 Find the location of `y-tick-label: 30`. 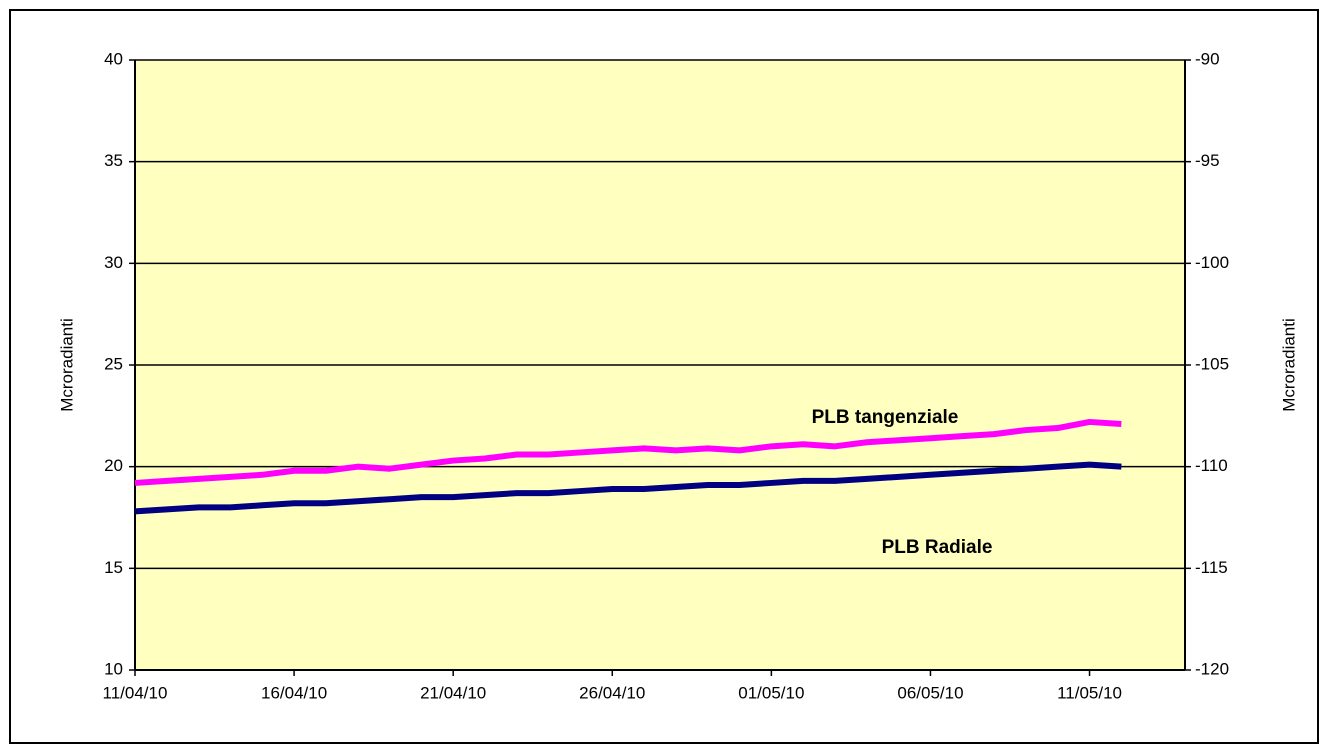

y-tick-label: 30 is located at coordinates (113, 262).